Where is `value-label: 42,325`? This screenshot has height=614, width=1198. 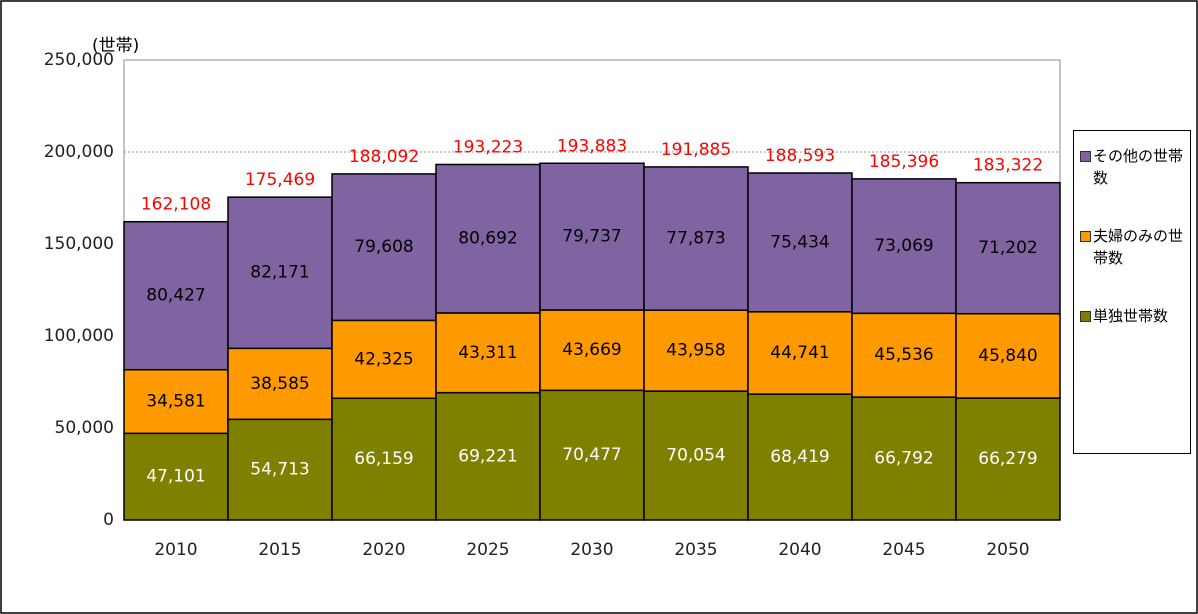
value-label: 42,325 is located at coordinates (383, 359).